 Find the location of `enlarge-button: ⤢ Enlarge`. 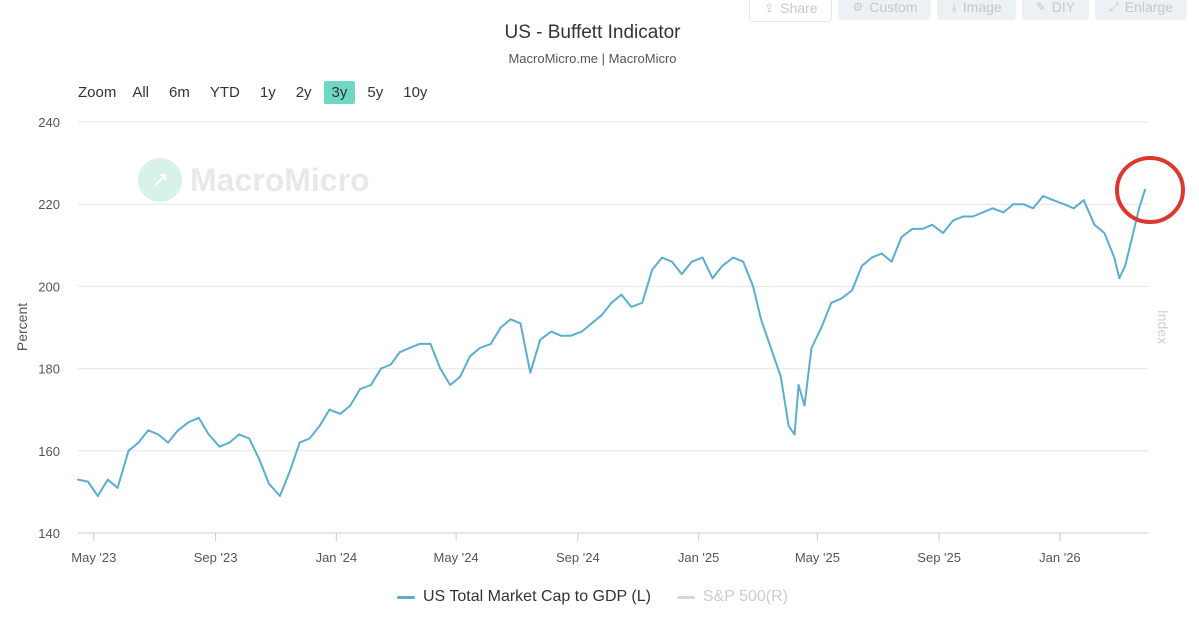

enlarge-button: ⤢ Enlarge is located at coordinates (1141, 10).